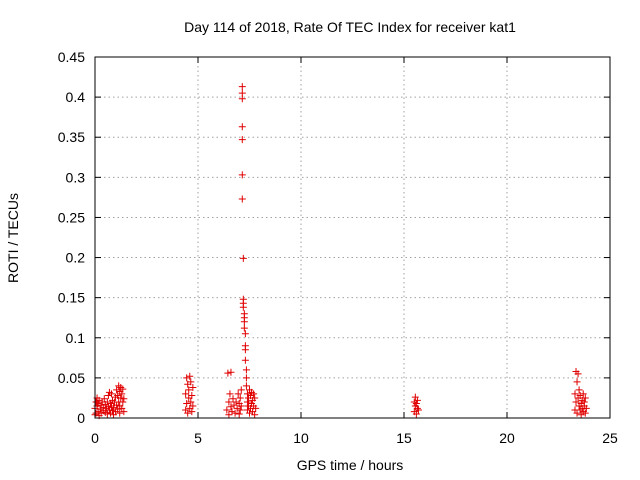 The height and width of the screenshot is (480, 640). Describe the element at coordinates (198, 438) in the screenshot. I see `x-tick-label: 5` at that location.